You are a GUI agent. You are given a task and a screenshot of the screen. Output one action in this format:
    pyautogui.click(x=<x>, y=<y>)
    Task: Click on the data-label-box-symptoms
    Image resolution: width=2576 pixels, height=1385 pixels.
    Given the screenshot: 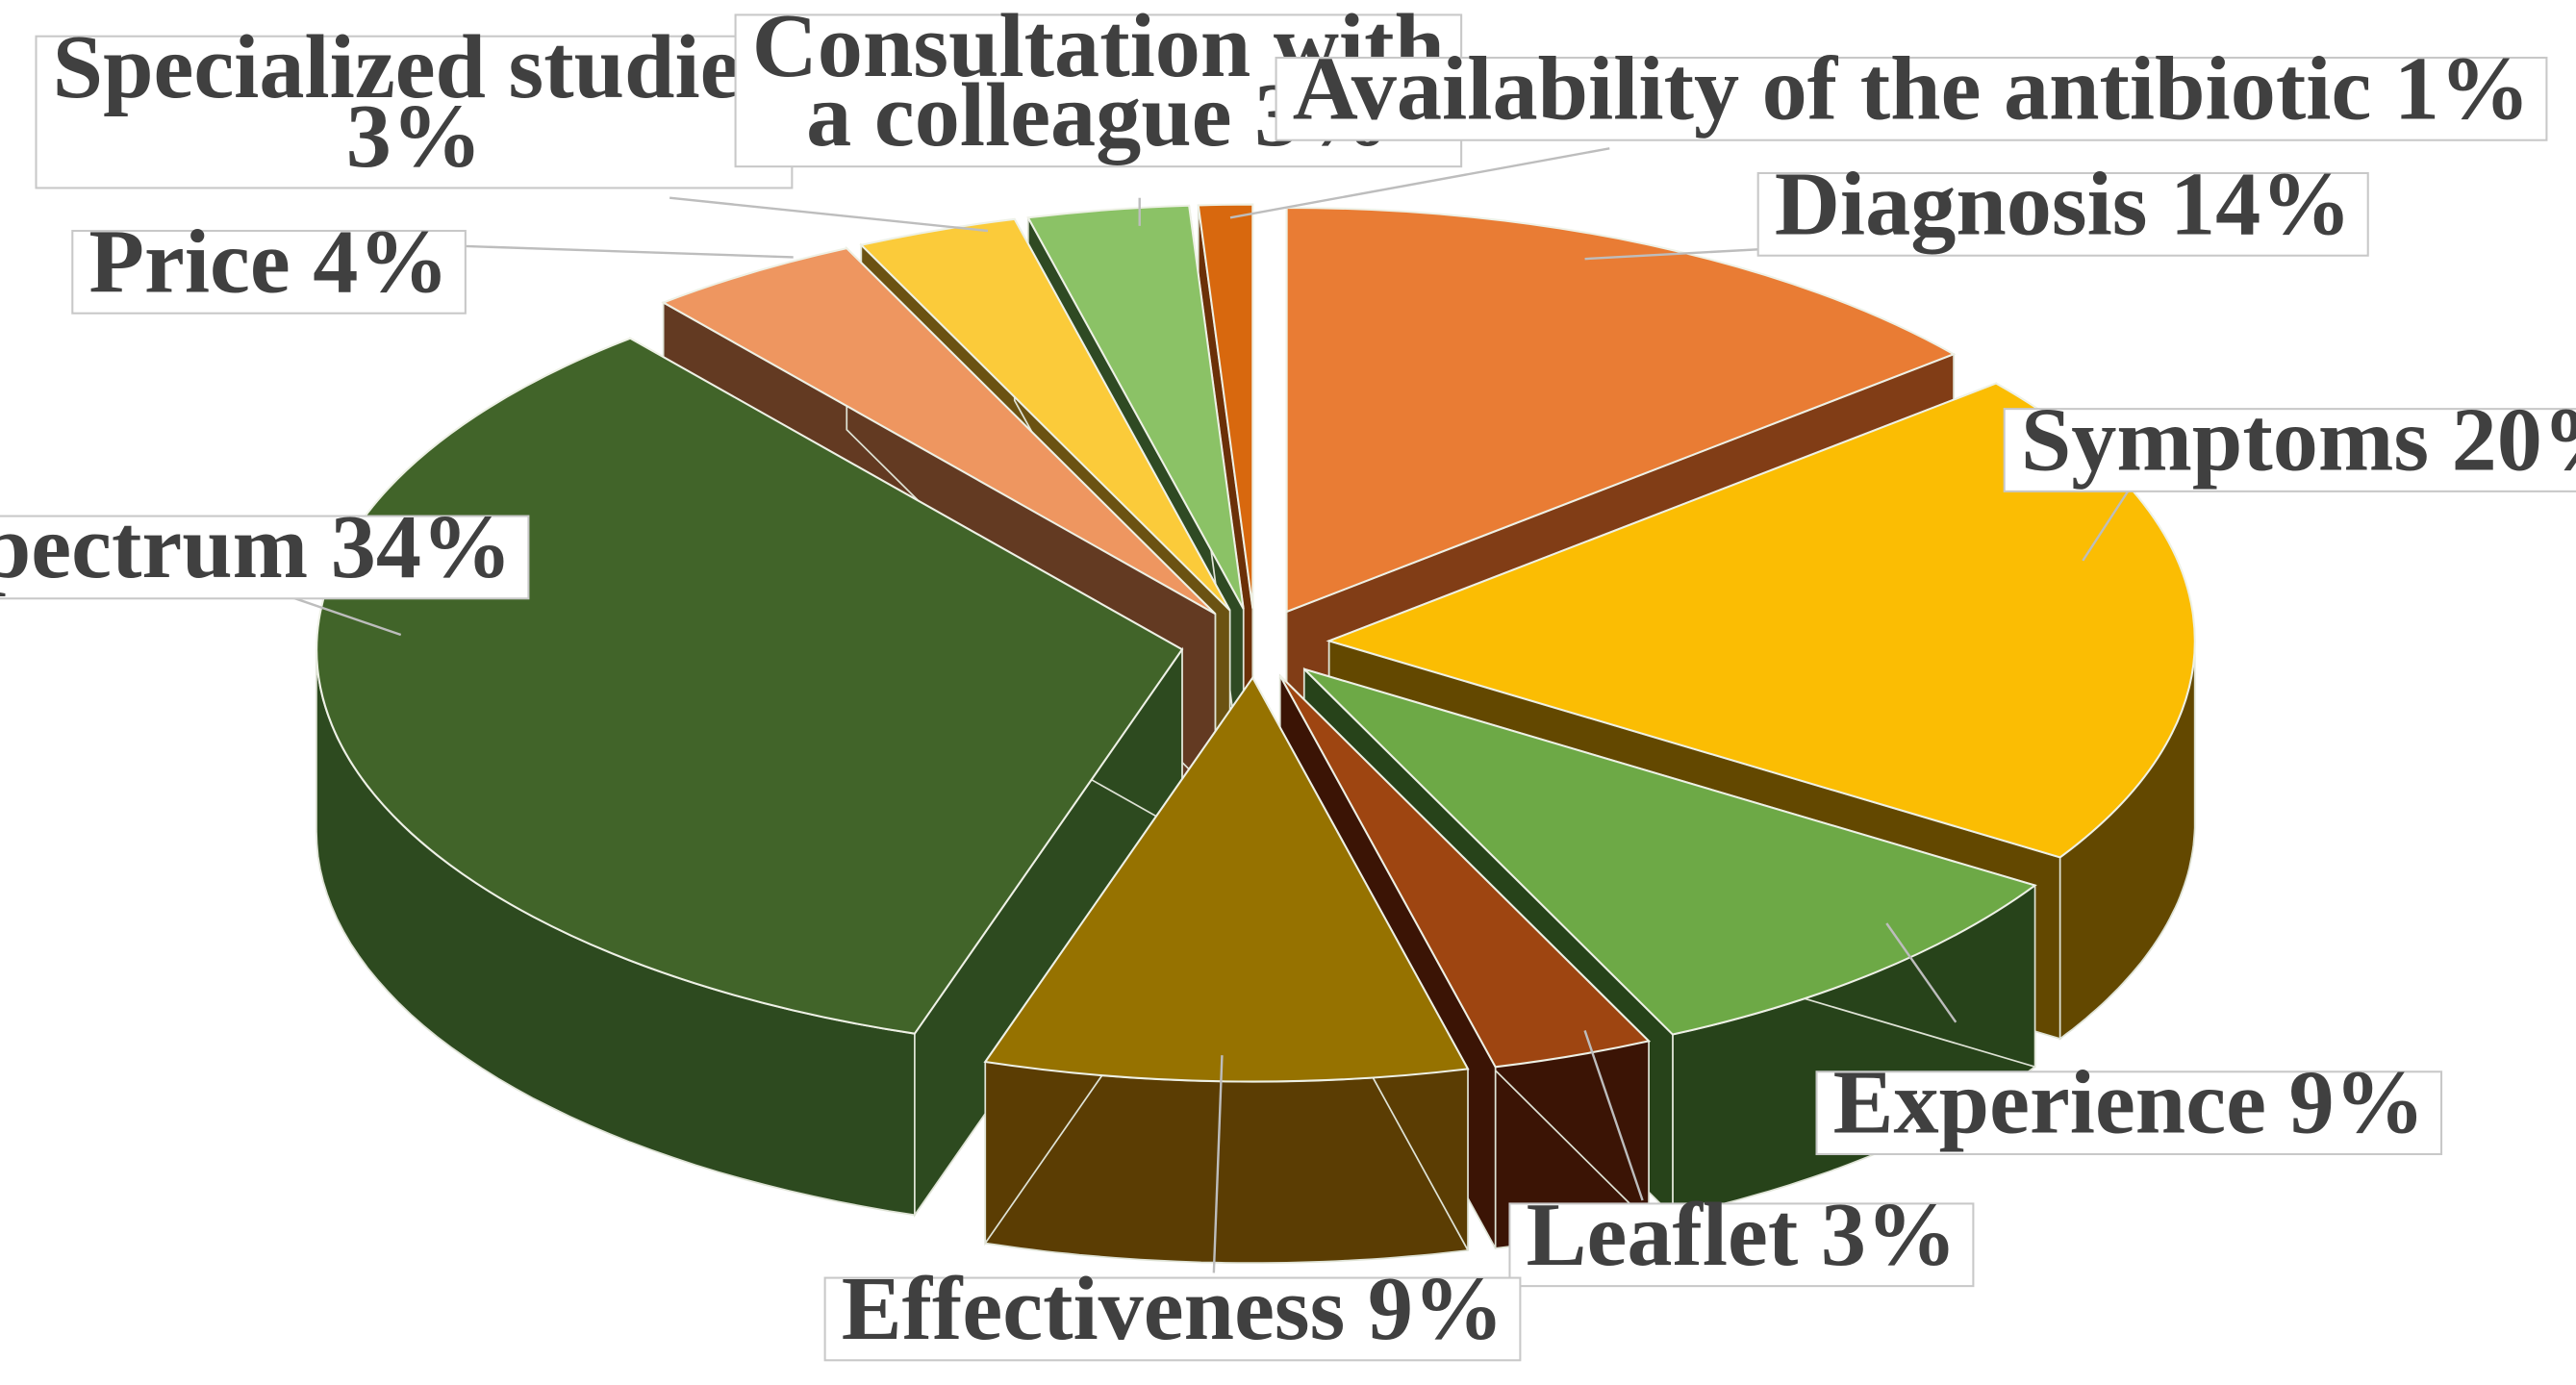 What is the action you would take?
    pyautogui.click(x=2289, y=450)
    